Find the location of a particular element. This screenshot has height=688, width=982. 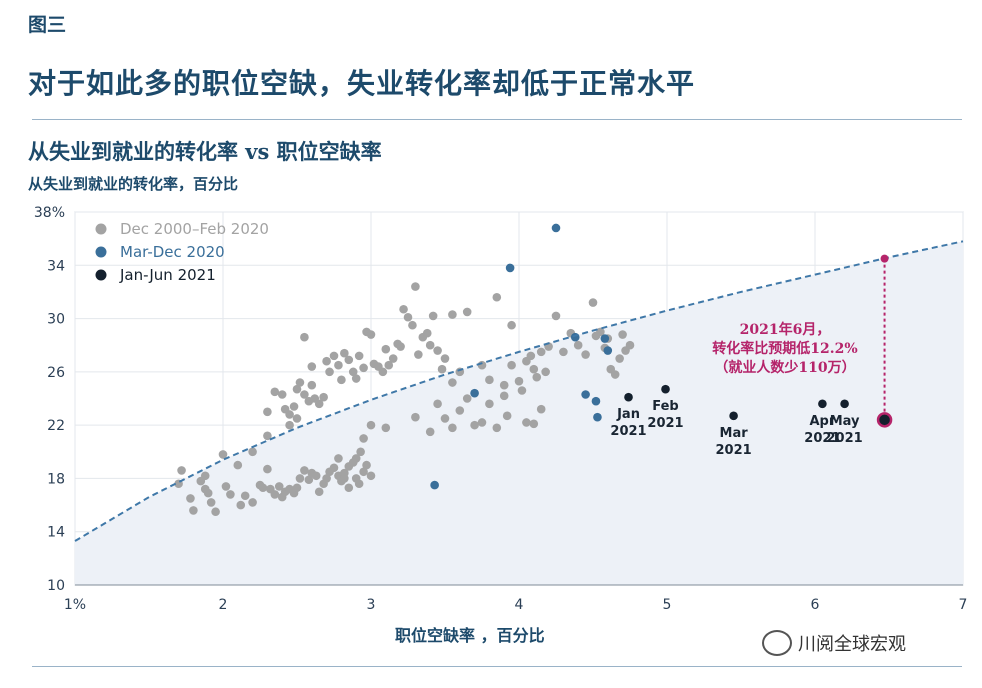

y-tick-label: 18 is located at coordinates (56, 479).